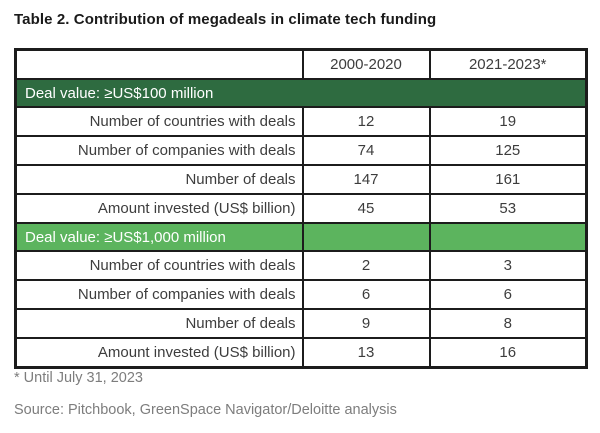 Image resolution: width=600 pixels, height=433 pixels. I want to click on column-header-empty, so click(159, 64).